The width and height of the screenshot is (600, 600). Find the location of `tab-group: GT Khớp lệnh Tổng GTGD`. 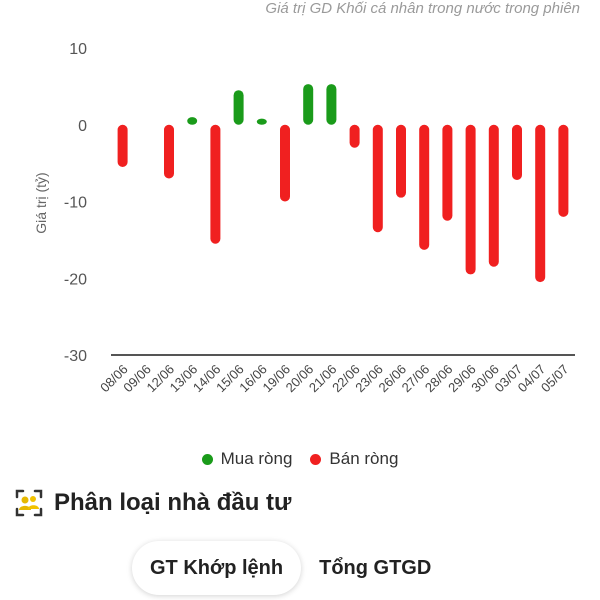

tab-group: GT Khớp lệnh Tổng GTGD is located at coordinates (290, 568).